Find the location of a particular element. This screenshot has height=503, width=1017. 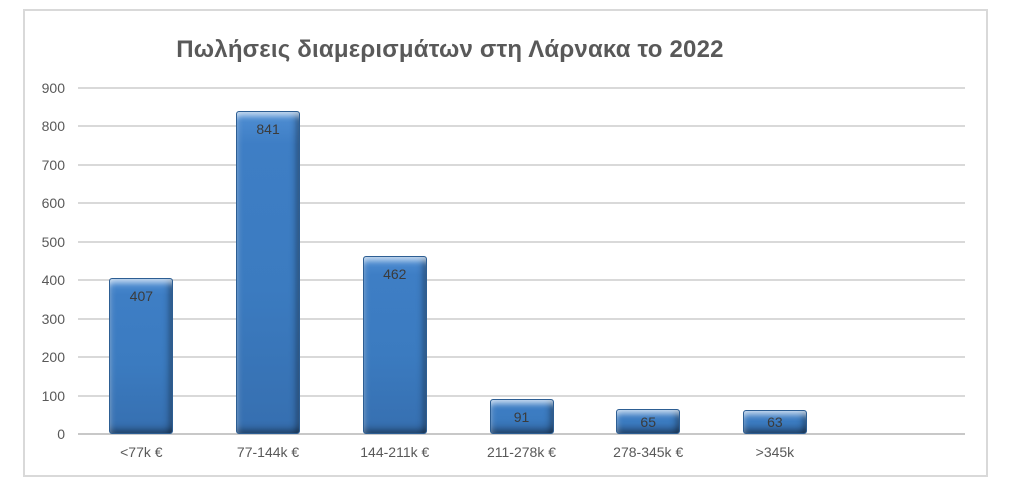

bar-value-label: 63 is located at coordinates (775, 421).